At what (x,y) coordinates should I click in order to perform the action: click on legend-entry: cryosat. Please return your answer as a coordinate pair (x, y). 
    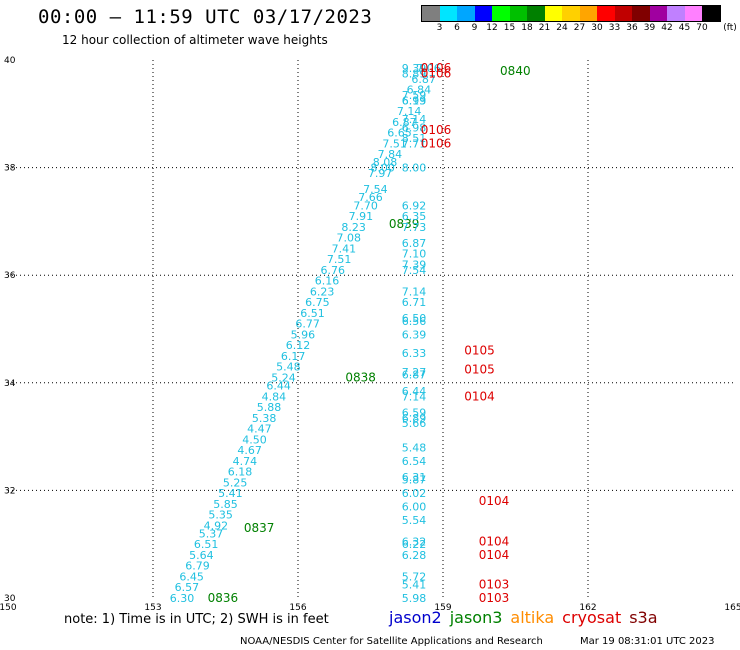
    Looking at the image, I should click on (592, 617).